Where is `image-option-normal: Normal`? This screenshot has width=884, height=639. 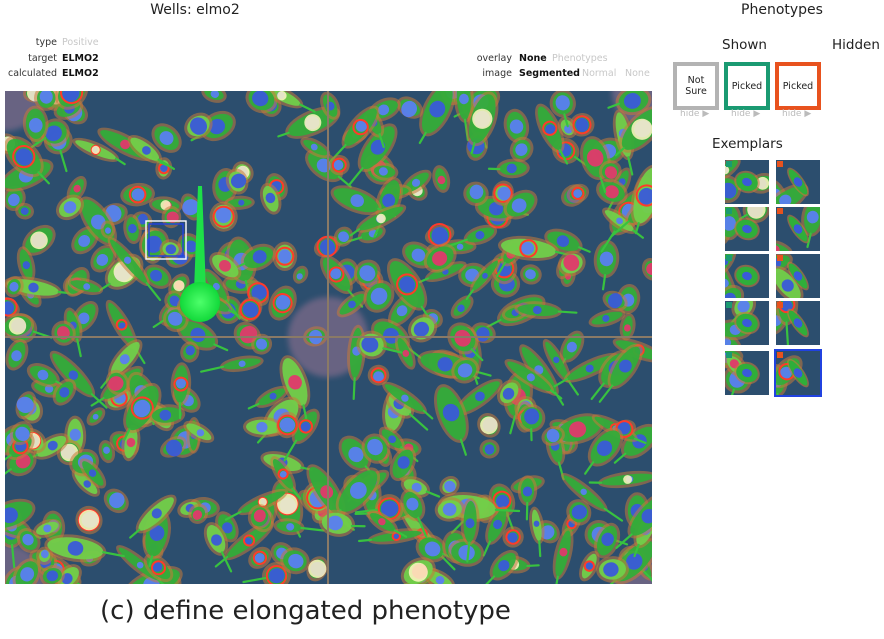 image-option-normal: Normal is located at coordinates (599, 73).